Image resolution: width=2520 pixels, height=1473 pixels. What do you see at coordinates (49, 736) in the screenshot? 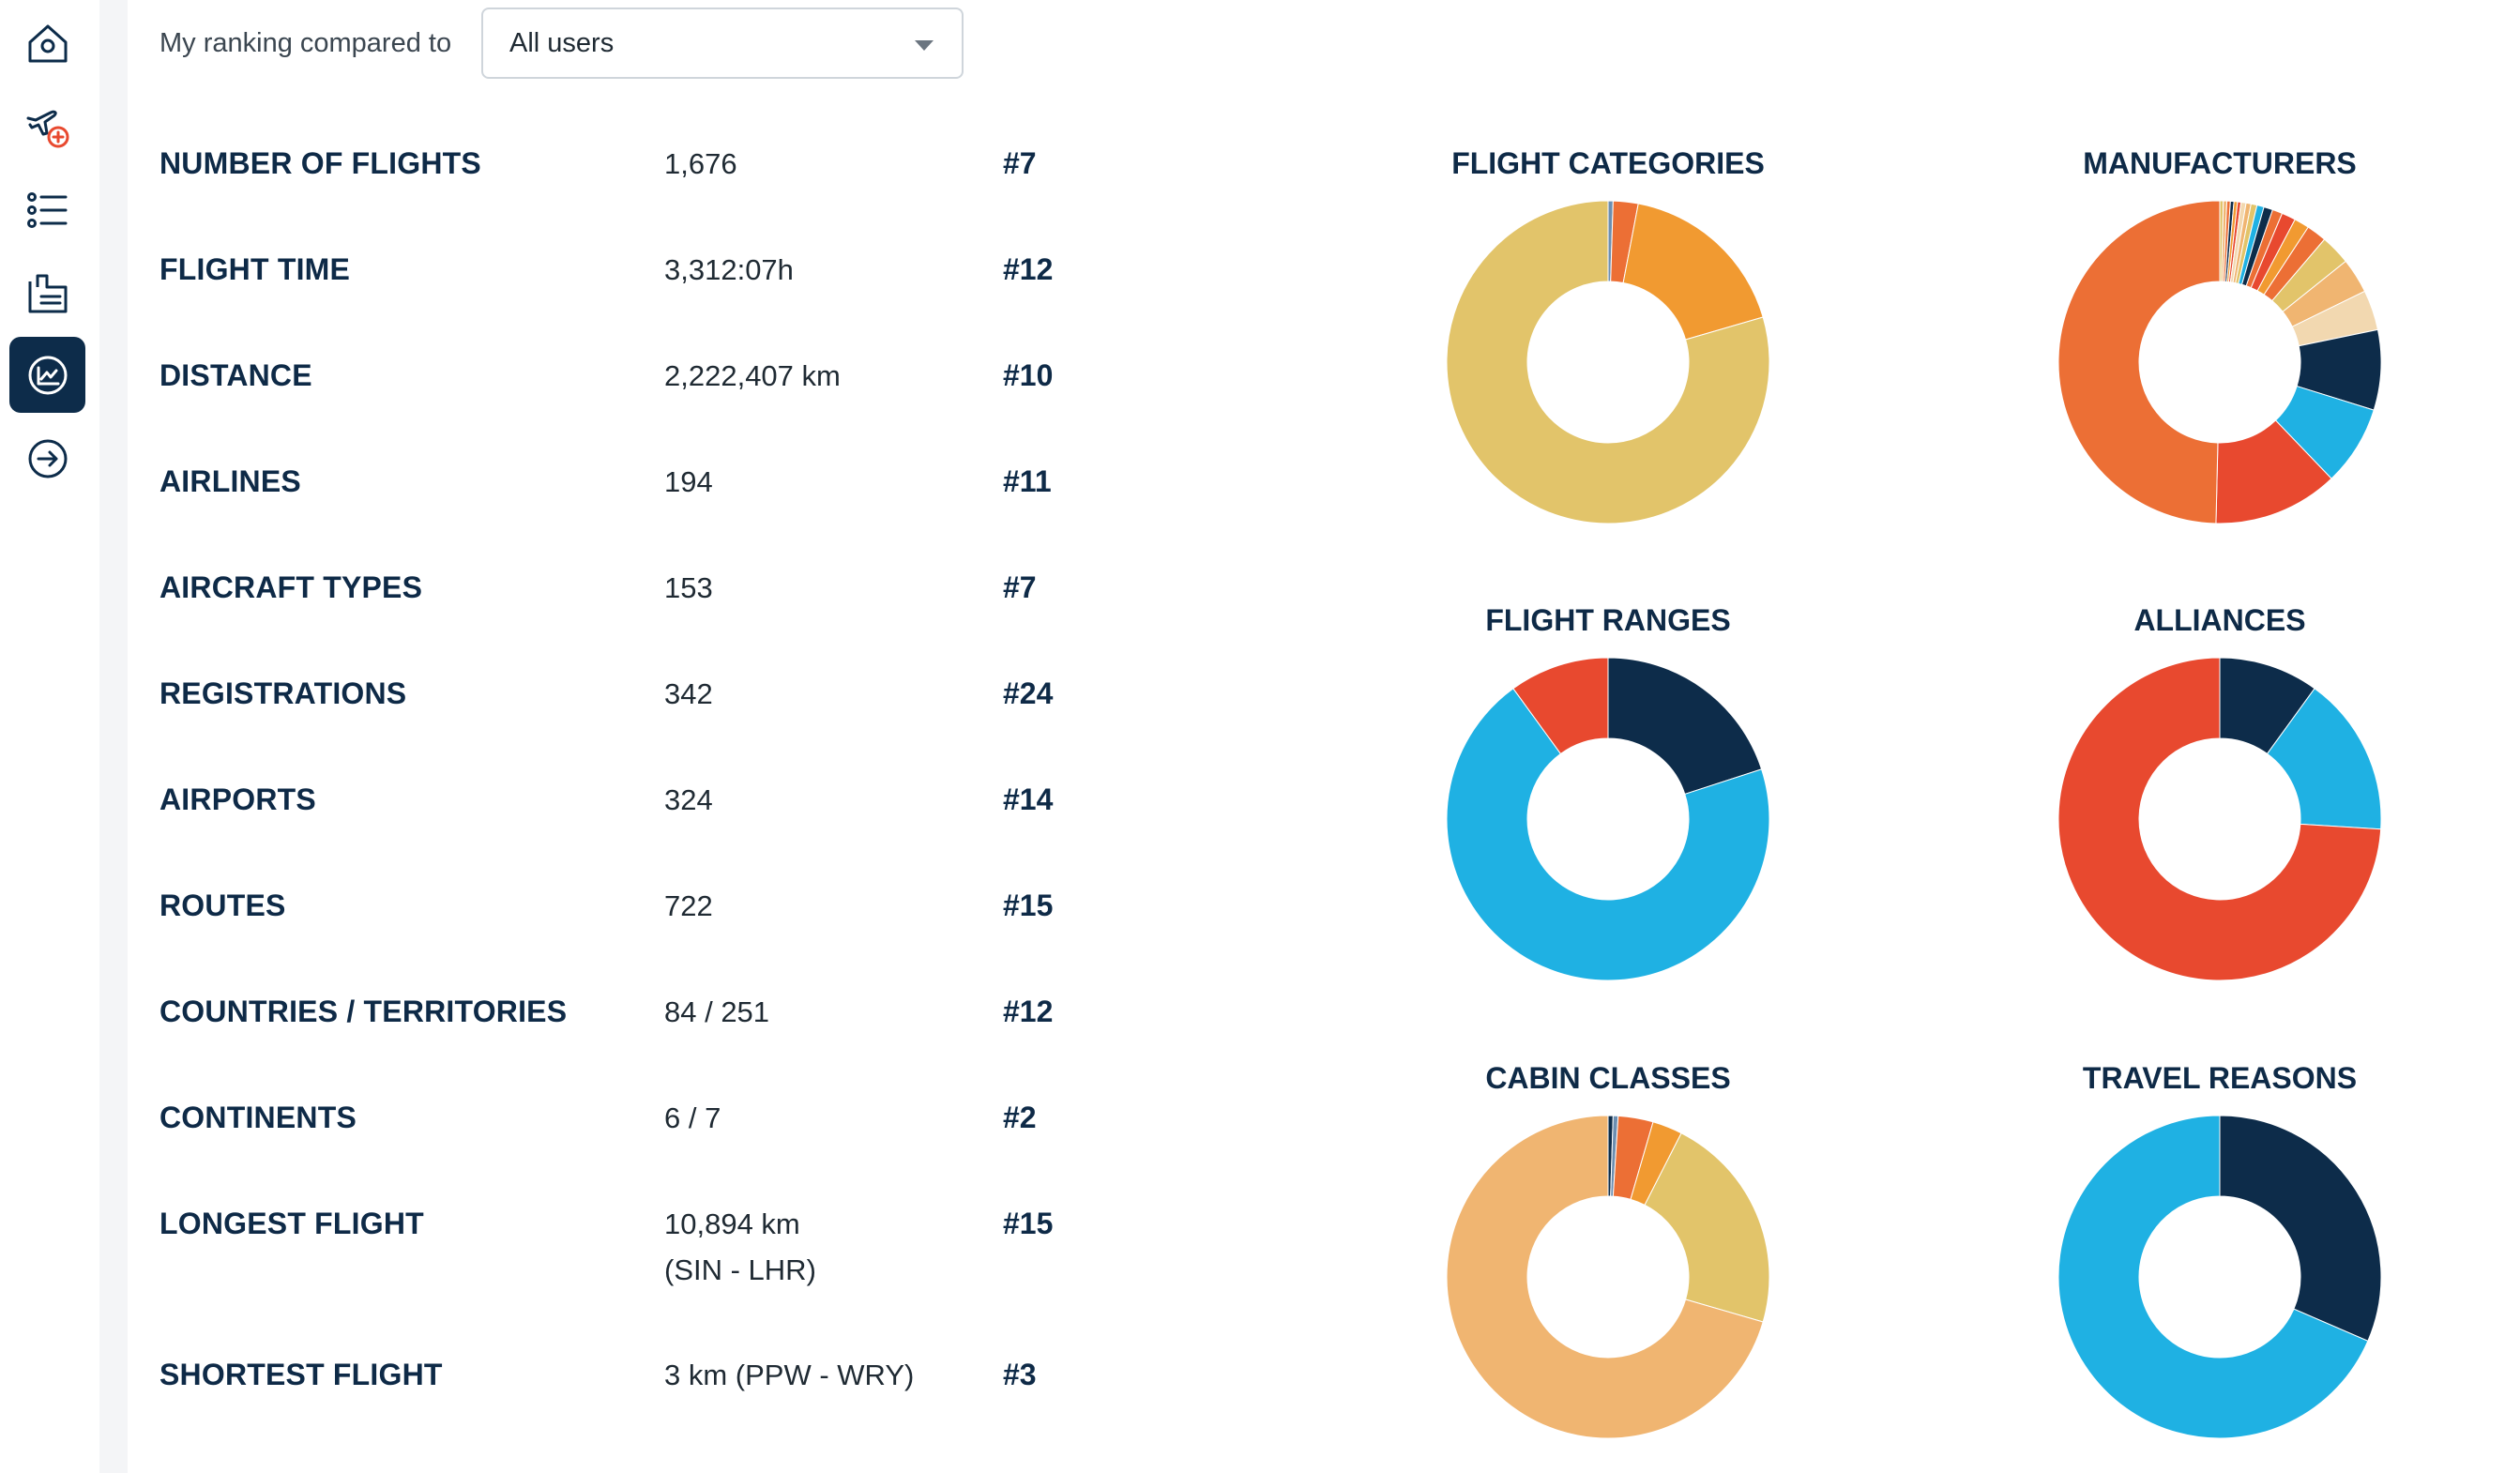
I see `sidebar` at bounding box center [49, 736].